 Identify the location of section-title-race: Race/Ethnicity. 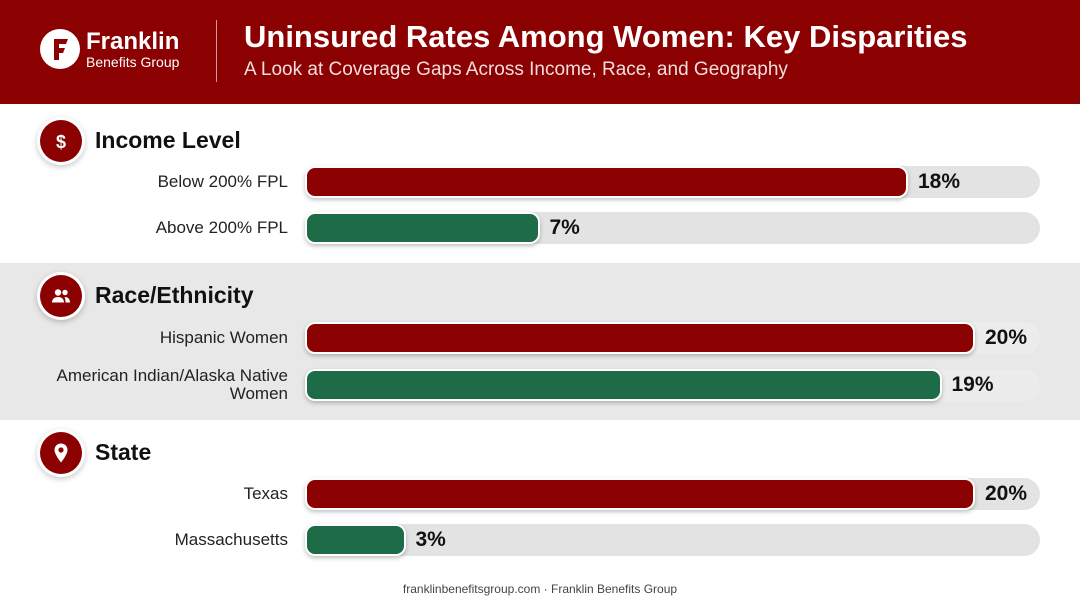
(174, 295).